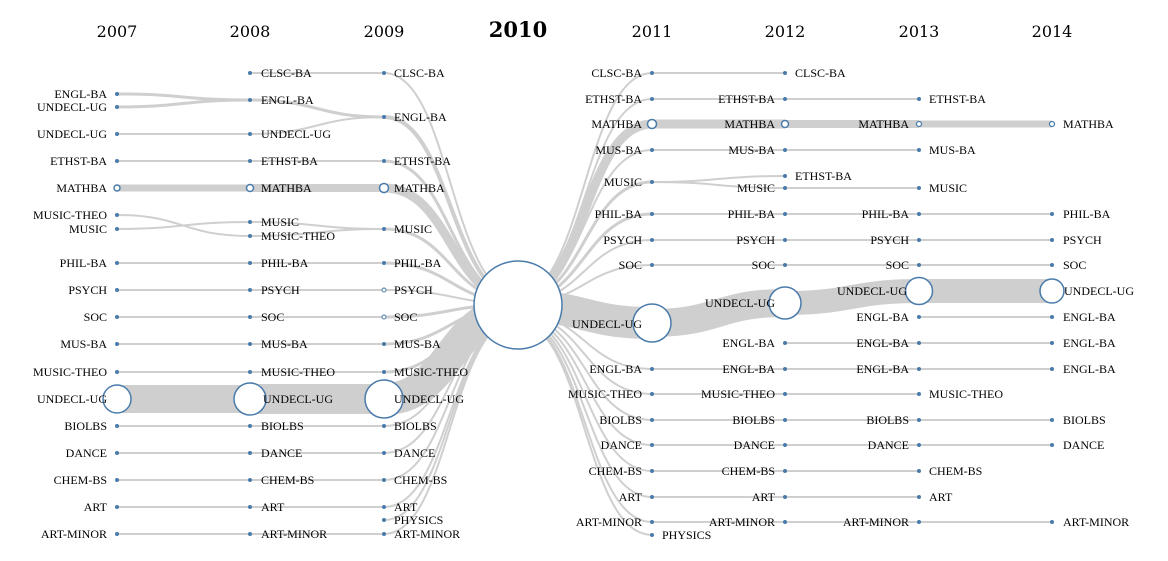  Describe the element at coordinates (785, 394) in the screenshot. I see `node-2012-music-theo` at that location.